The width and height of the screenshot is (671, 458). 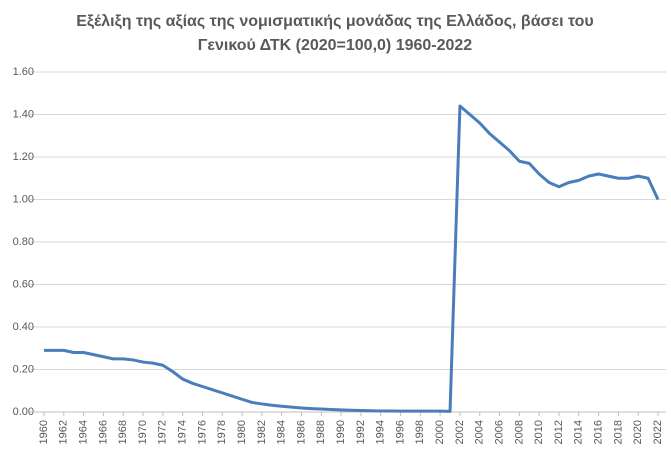 What do you see at coordinates (321, 432) in the screenshot?
I see `x-tick-label: 1988` at bounding box center [321, 432].